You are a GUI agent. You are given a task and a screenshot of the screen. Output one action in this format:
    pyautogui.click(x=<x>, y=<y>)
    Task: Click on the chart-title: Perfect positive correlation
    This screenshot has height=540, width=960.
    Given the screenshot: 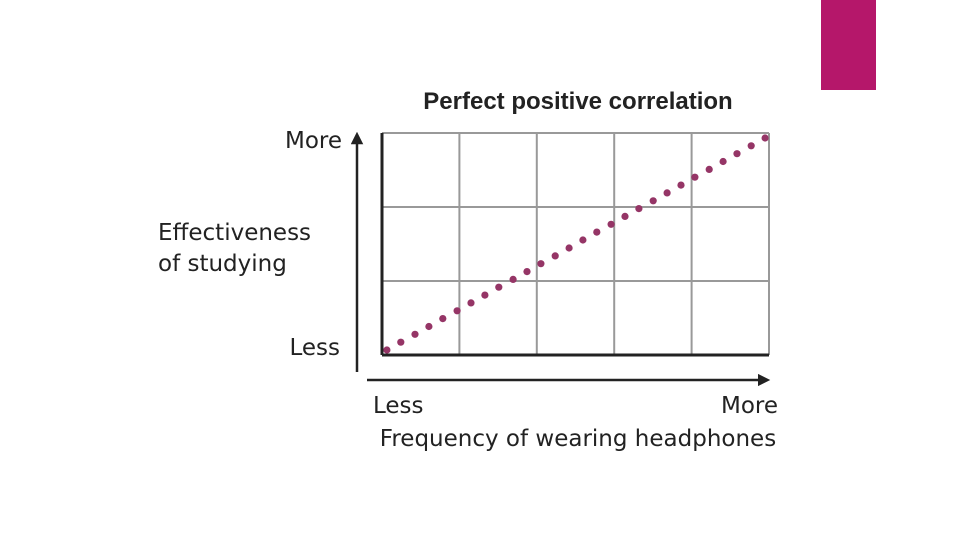 What is the action you would take?
    pyautogui.click(x=577, y=101)
    